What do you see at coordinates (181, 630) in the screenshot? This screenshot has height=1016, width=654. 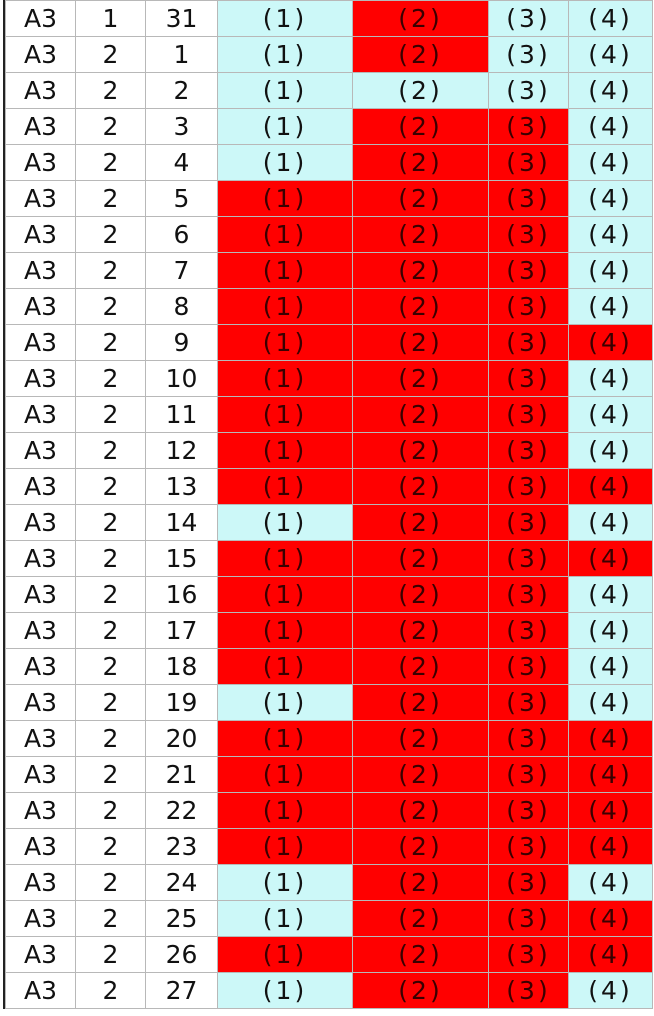 I see `cell-number: 17` at bounding box center [181, 630].